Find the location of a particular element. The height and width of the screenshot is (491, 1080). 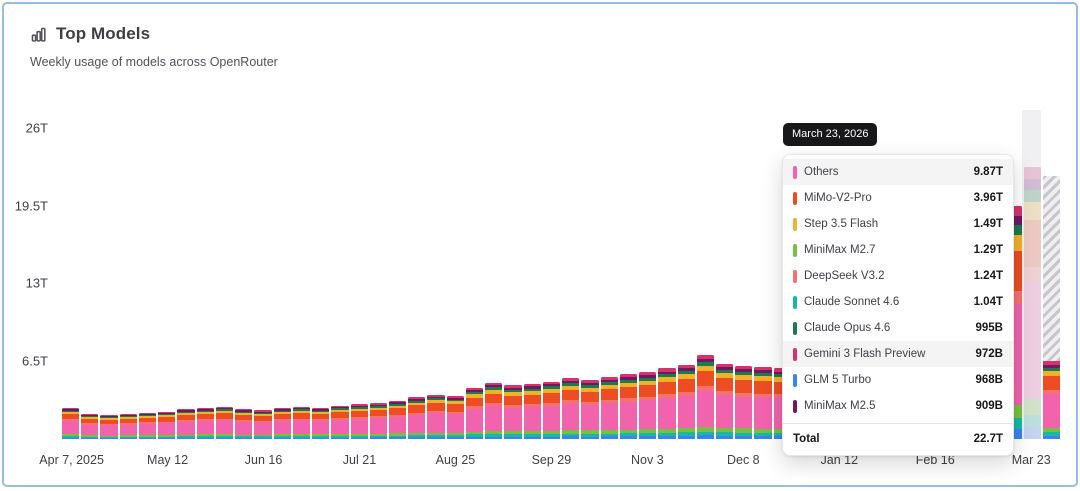

chart-subtitle: Weekly usage of models across OpenRouter is located at coordinates (154, 62).